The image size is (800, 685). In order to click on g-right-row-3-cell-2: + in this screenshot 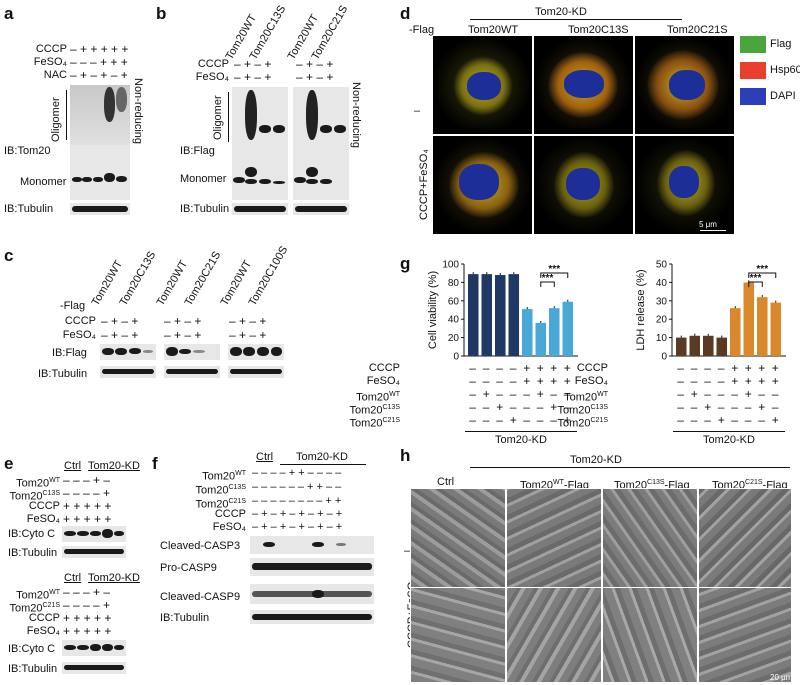, I will do `click(694, 394)`.